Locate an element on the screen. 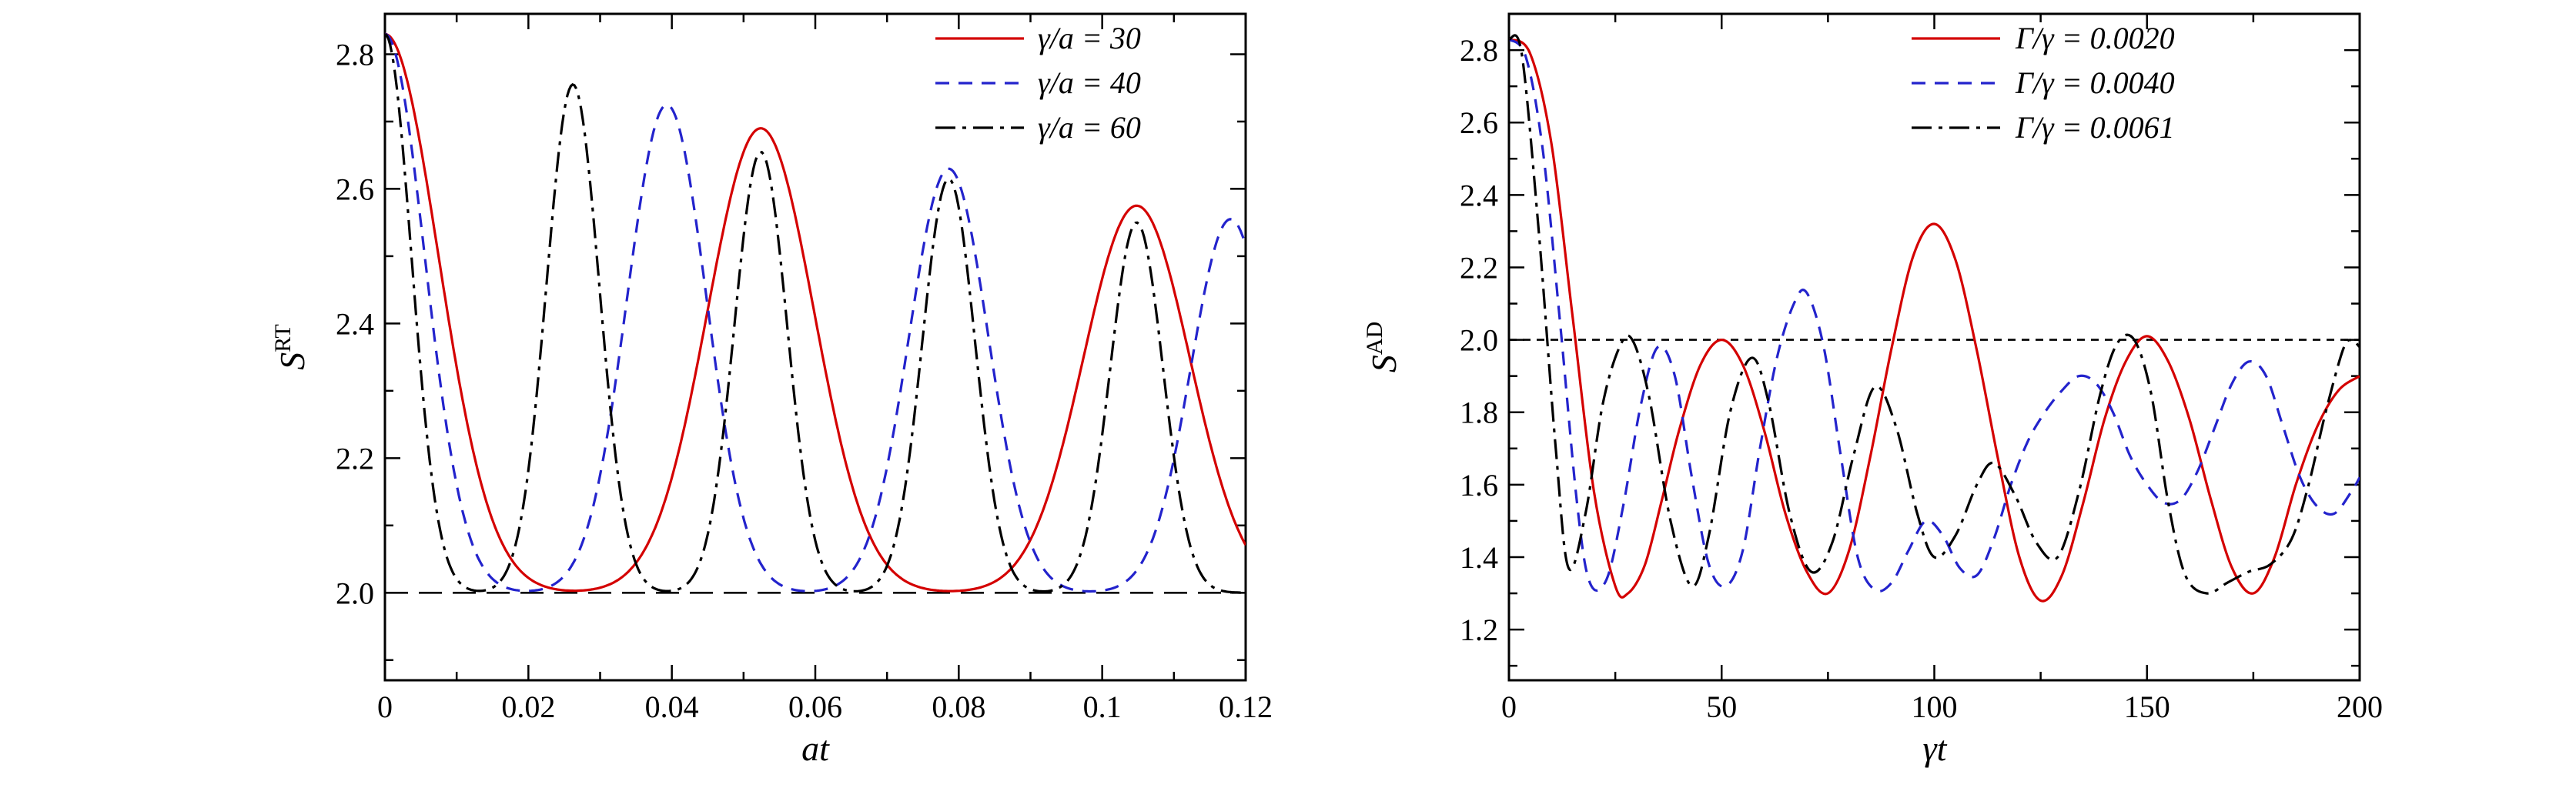 Image resolution: width=2576 pixels, height=788 pixels. x-tick-label: 200 is located at coordinates (2360, 707).